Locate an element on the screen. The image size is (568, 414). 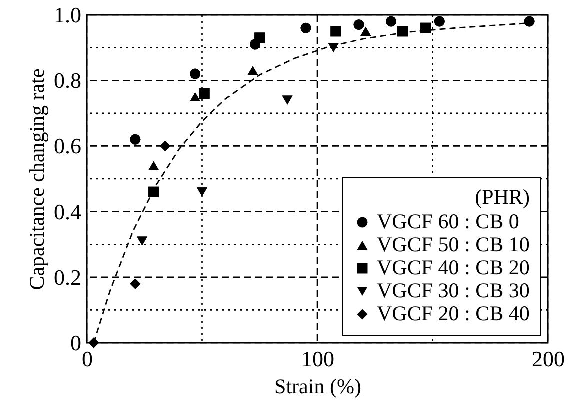
y-tick-label: 0 is located at coordinates (76, 343).